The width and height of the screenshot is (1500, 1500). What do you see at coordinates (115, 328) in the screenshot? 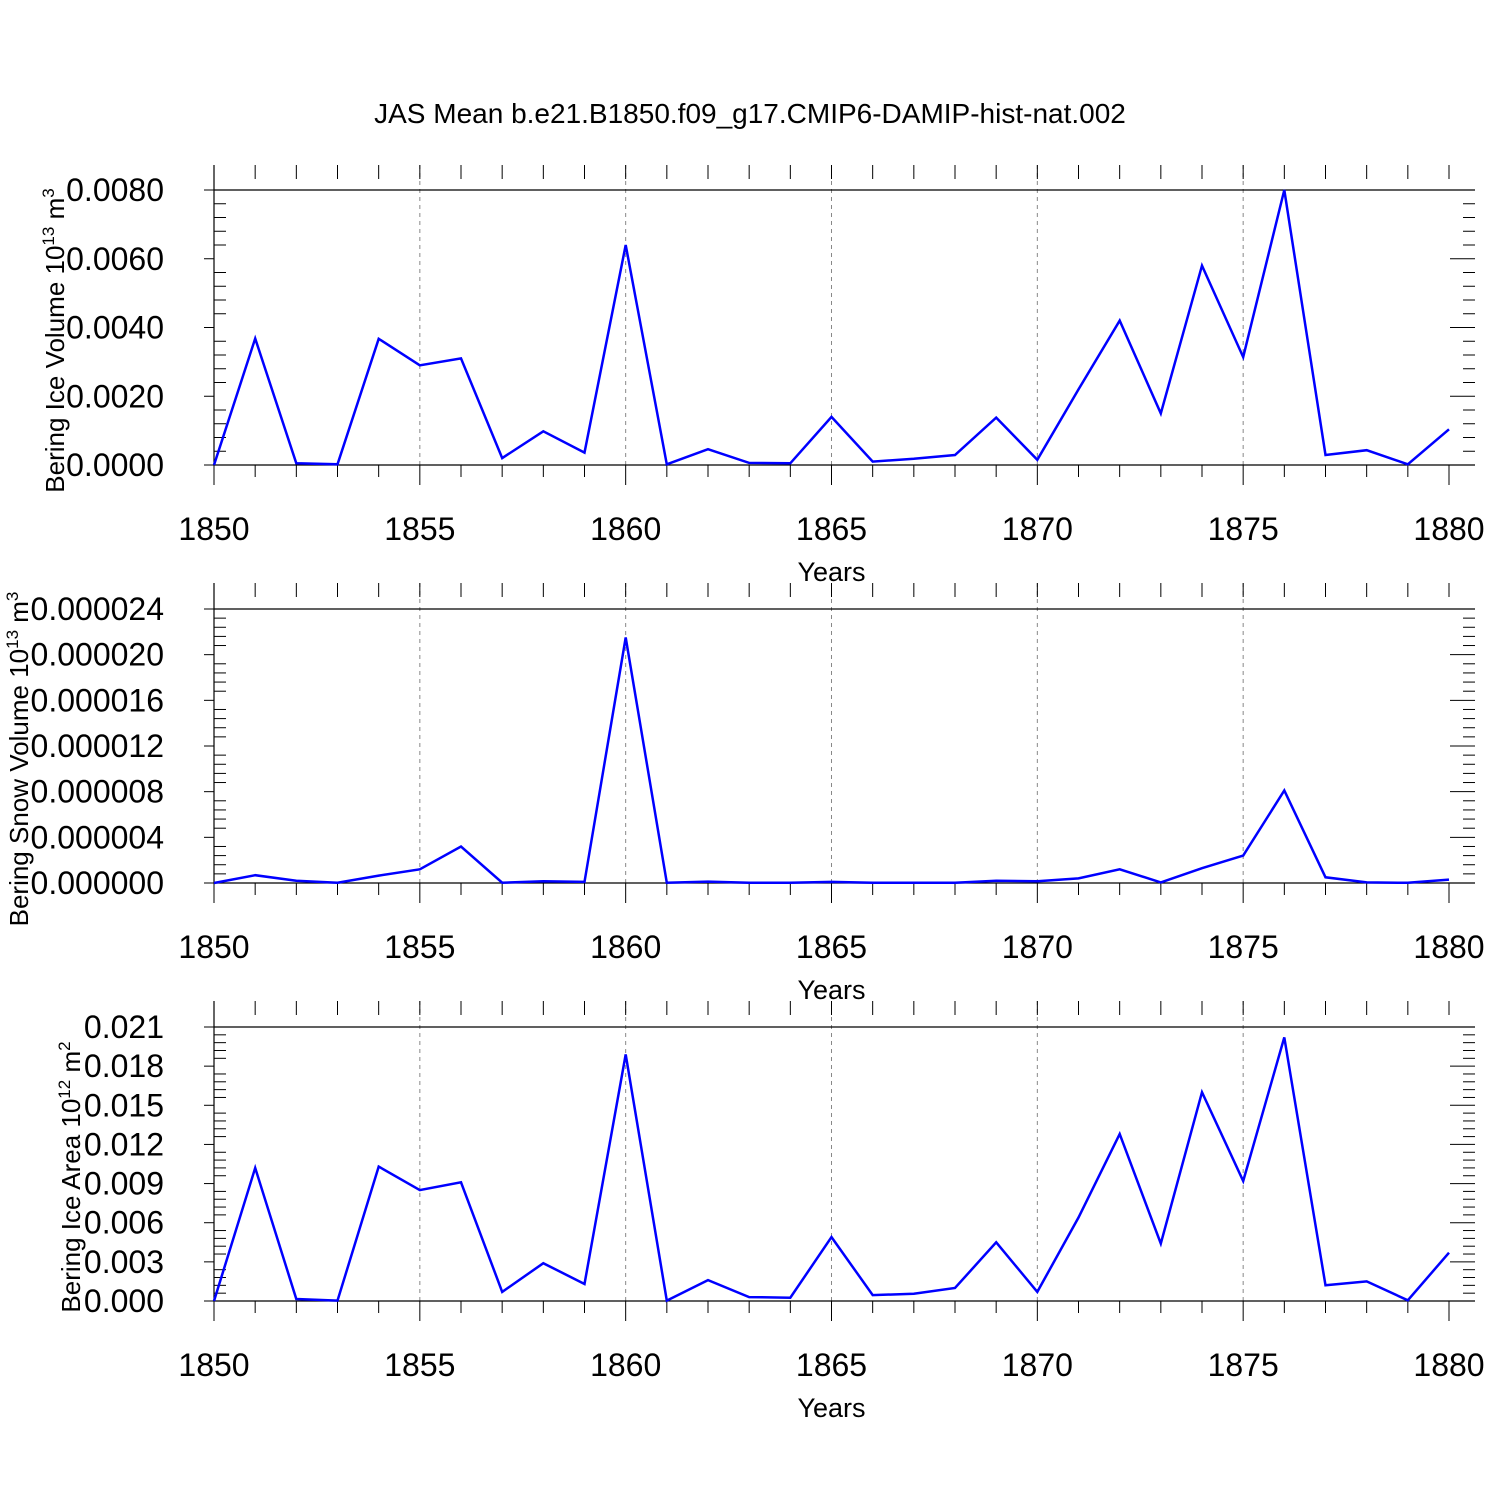
I see `y-tick-label: 0.0040` at bounding box center [115, 328].